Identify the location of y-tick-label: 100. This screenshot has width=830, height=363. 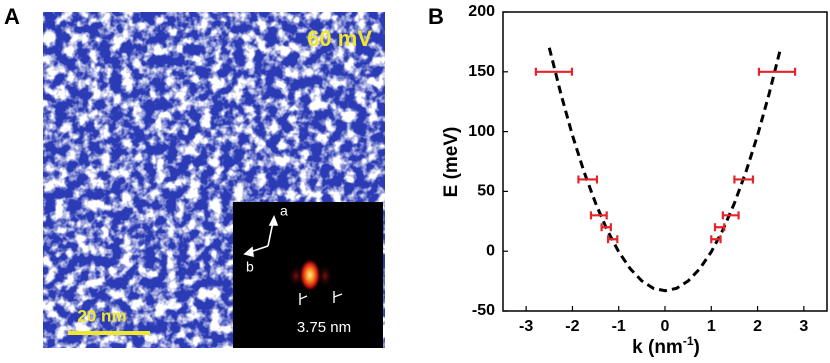
(481, 131).